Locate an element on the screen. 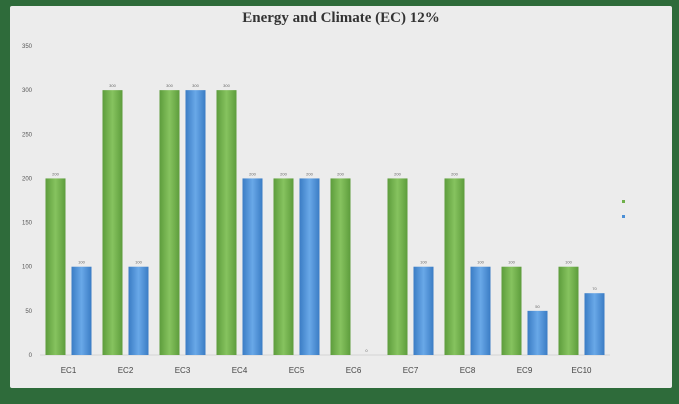  bar-series-2-EC7 is located at coordinates (423, 310).